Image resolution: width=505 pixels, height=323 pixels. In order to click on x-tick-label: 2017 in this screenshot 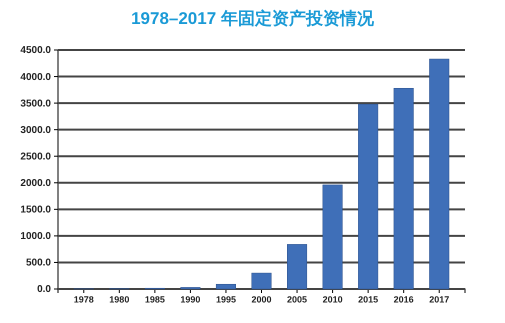, I will do `click(439, 299)`.